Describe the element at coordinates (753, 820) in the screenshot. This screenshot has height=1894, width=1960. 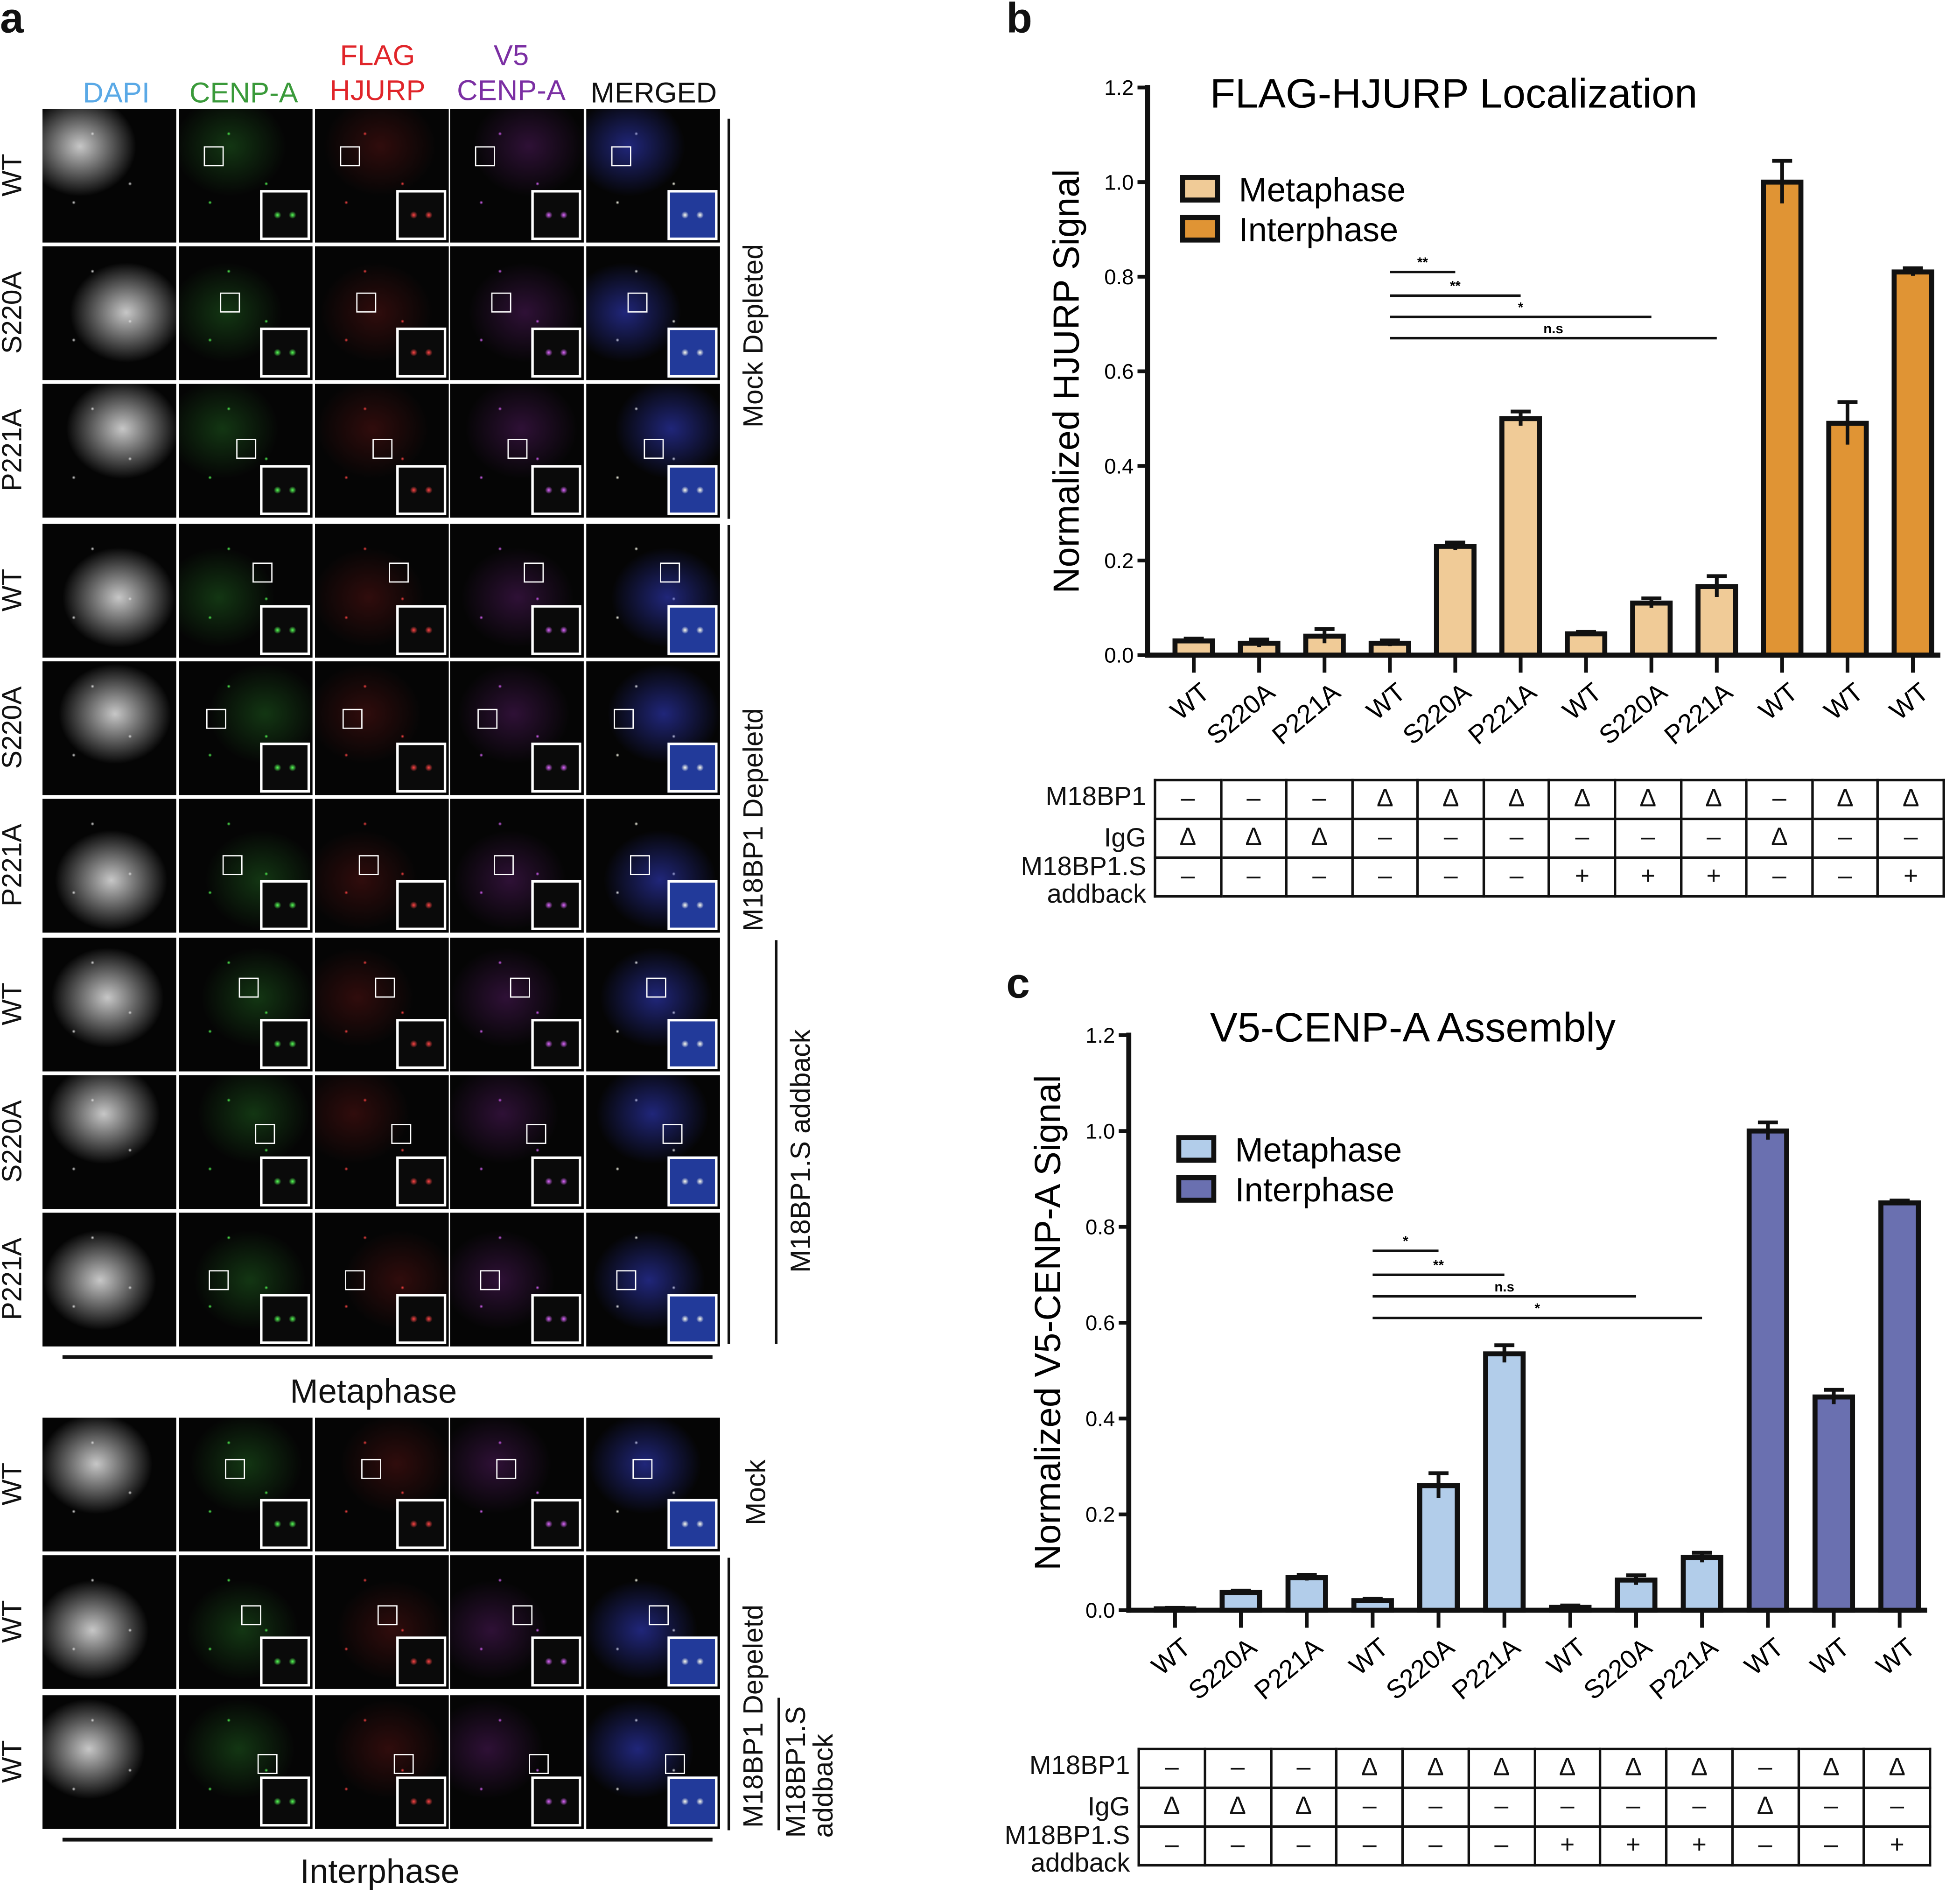
I see `group-label-m18bp1-depleted: M18BP1 Depeletd` at that location.